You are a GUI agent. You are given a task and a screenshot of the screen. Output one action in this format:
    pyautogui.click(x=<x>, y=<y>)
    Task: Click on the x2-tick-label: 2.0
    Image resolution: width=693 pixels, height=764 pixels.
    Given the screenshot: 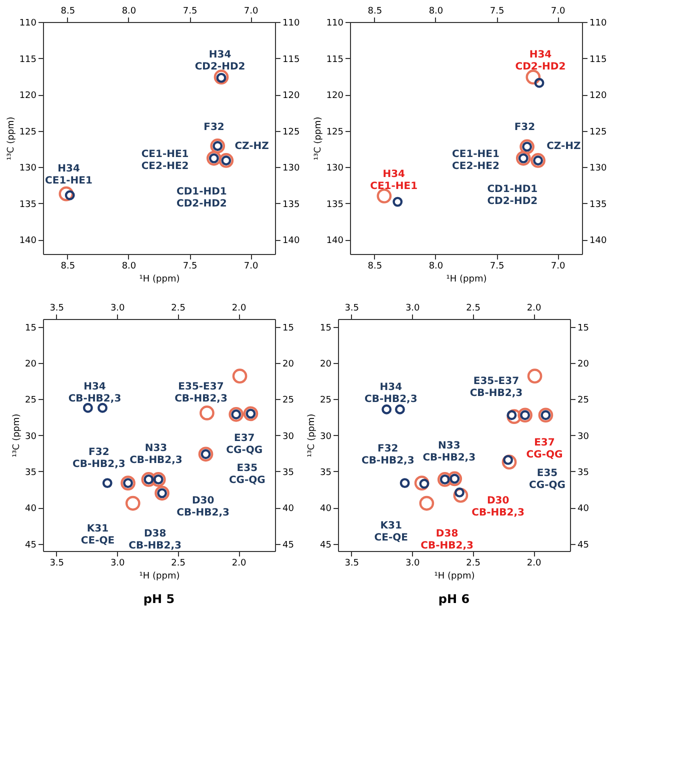 What is the action you would take?
    pyautogui.click(x=534, y=563)
    